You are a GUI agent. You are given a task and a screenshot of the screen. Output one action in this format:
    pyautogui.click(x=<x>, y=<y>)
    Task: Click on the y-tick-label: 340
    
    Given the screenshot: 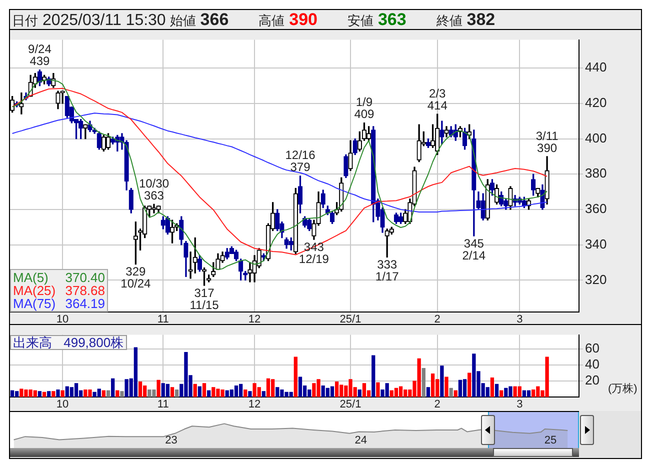 What is the action you would take?
    pyautogui.click(x=596, y=244)
    